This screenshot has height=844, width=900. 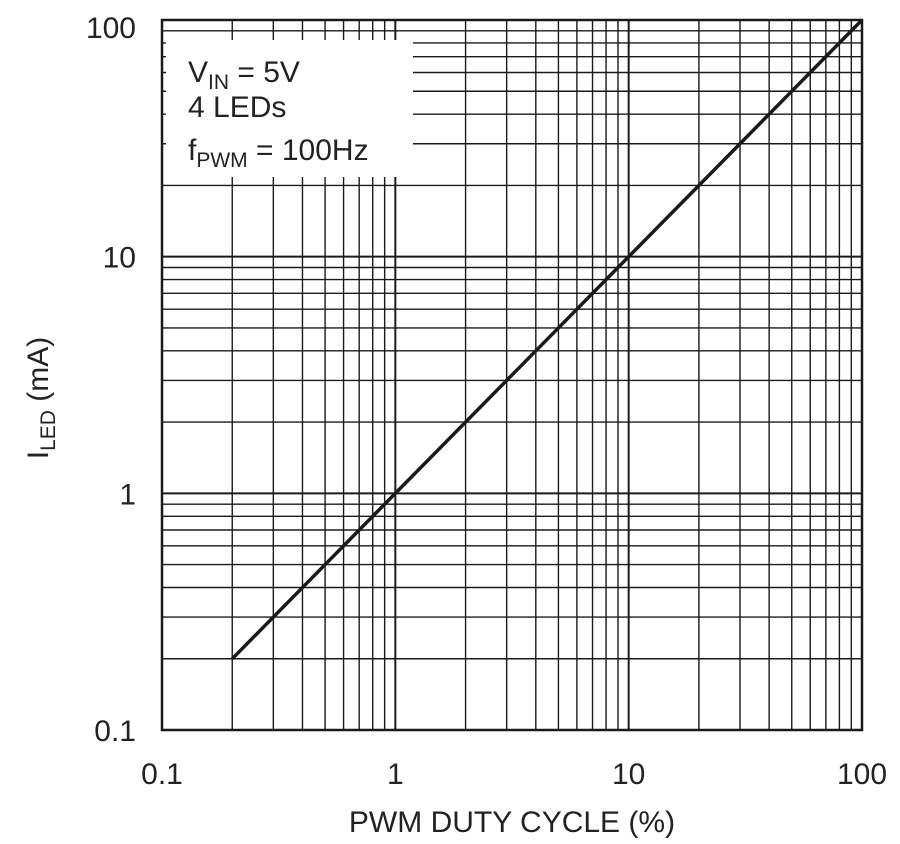 I want to click on x-axis-title: PWM DUTY CYCLE (%), so click(x=512, y=822).